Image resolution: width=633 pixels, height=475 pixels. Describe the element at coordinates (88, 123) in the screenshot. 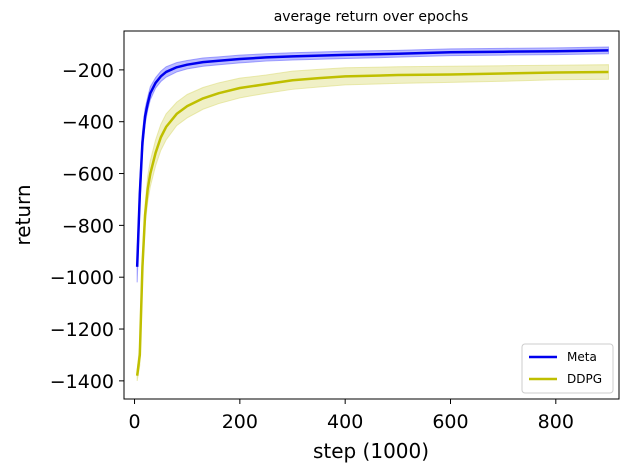

I see `y-tick-label: −400` at that location.